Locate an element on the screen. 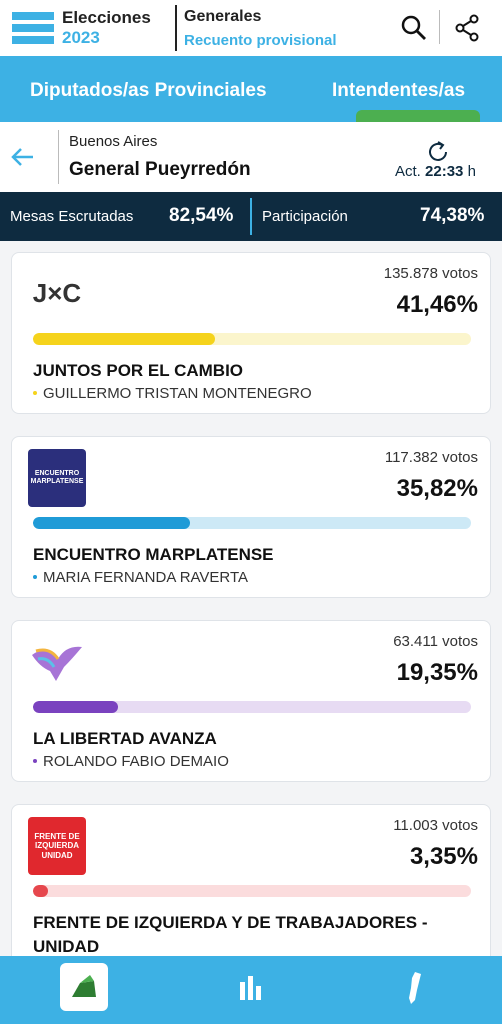 This screenshot has height=1024, width=502. flag-logo is located at coordinates (33, 28).